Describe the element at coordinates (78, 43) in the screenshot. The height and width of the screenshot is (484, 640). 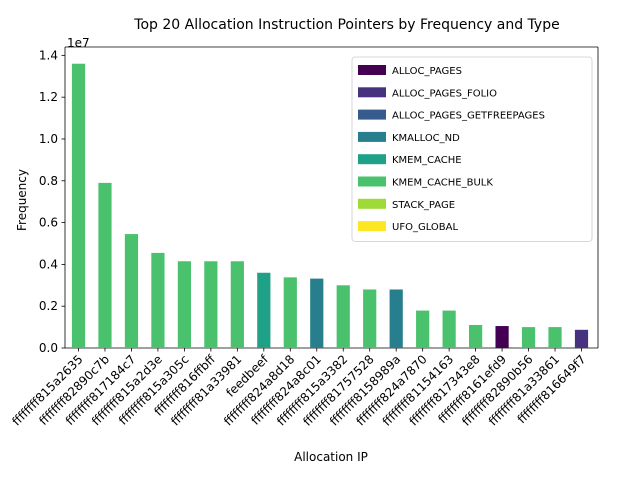
I see `y-offset-label: 1e7` at that location.